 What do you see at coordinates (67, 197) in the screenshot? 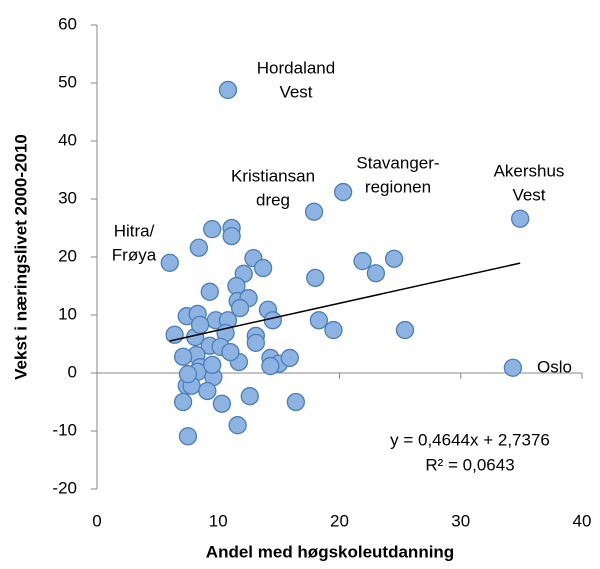
I see `y-tick-label: 30` at bounding box center [67, 197].